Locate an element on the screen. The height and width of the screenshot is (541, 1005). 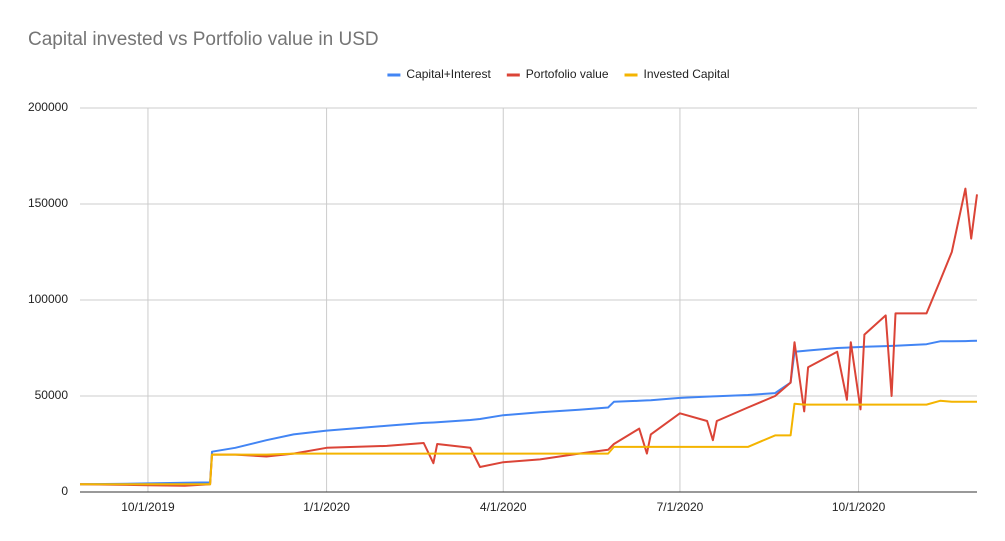
y-tick-label: 150000 is located at coordinates (48, 203).